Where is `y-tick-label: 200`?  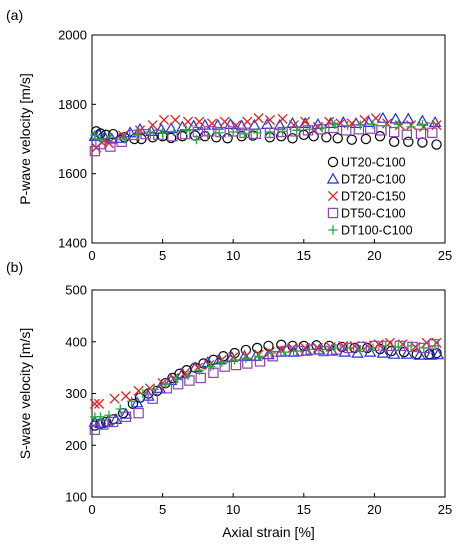 y-tick-label: 200 is located at coordinates (76, 445).